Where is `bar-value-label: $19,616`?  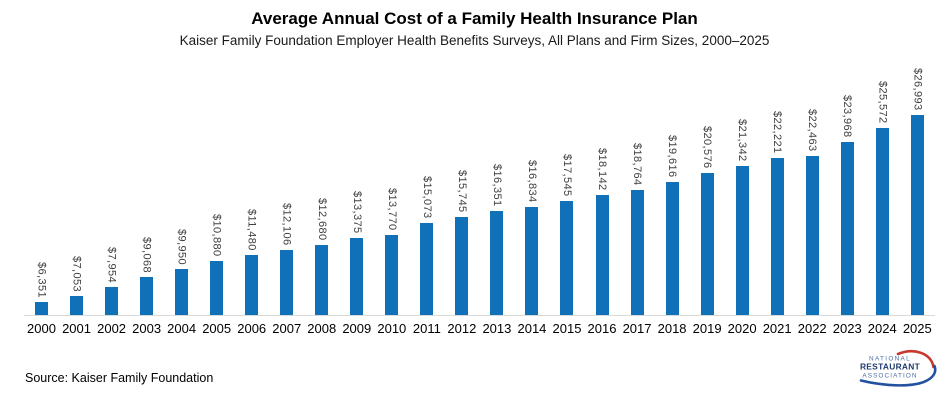 bar-value-label: $19,616 is located at coordinates (672, 156).